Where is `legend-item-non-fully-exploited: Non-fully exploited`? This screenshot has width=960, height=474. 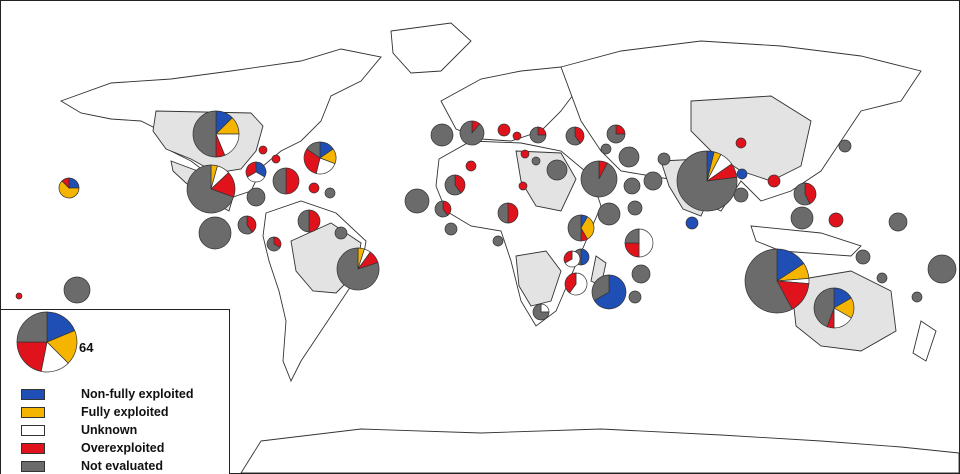
legend-item-non-fully-exploited: Non-fully exploited is located at coordinates (107, 394).